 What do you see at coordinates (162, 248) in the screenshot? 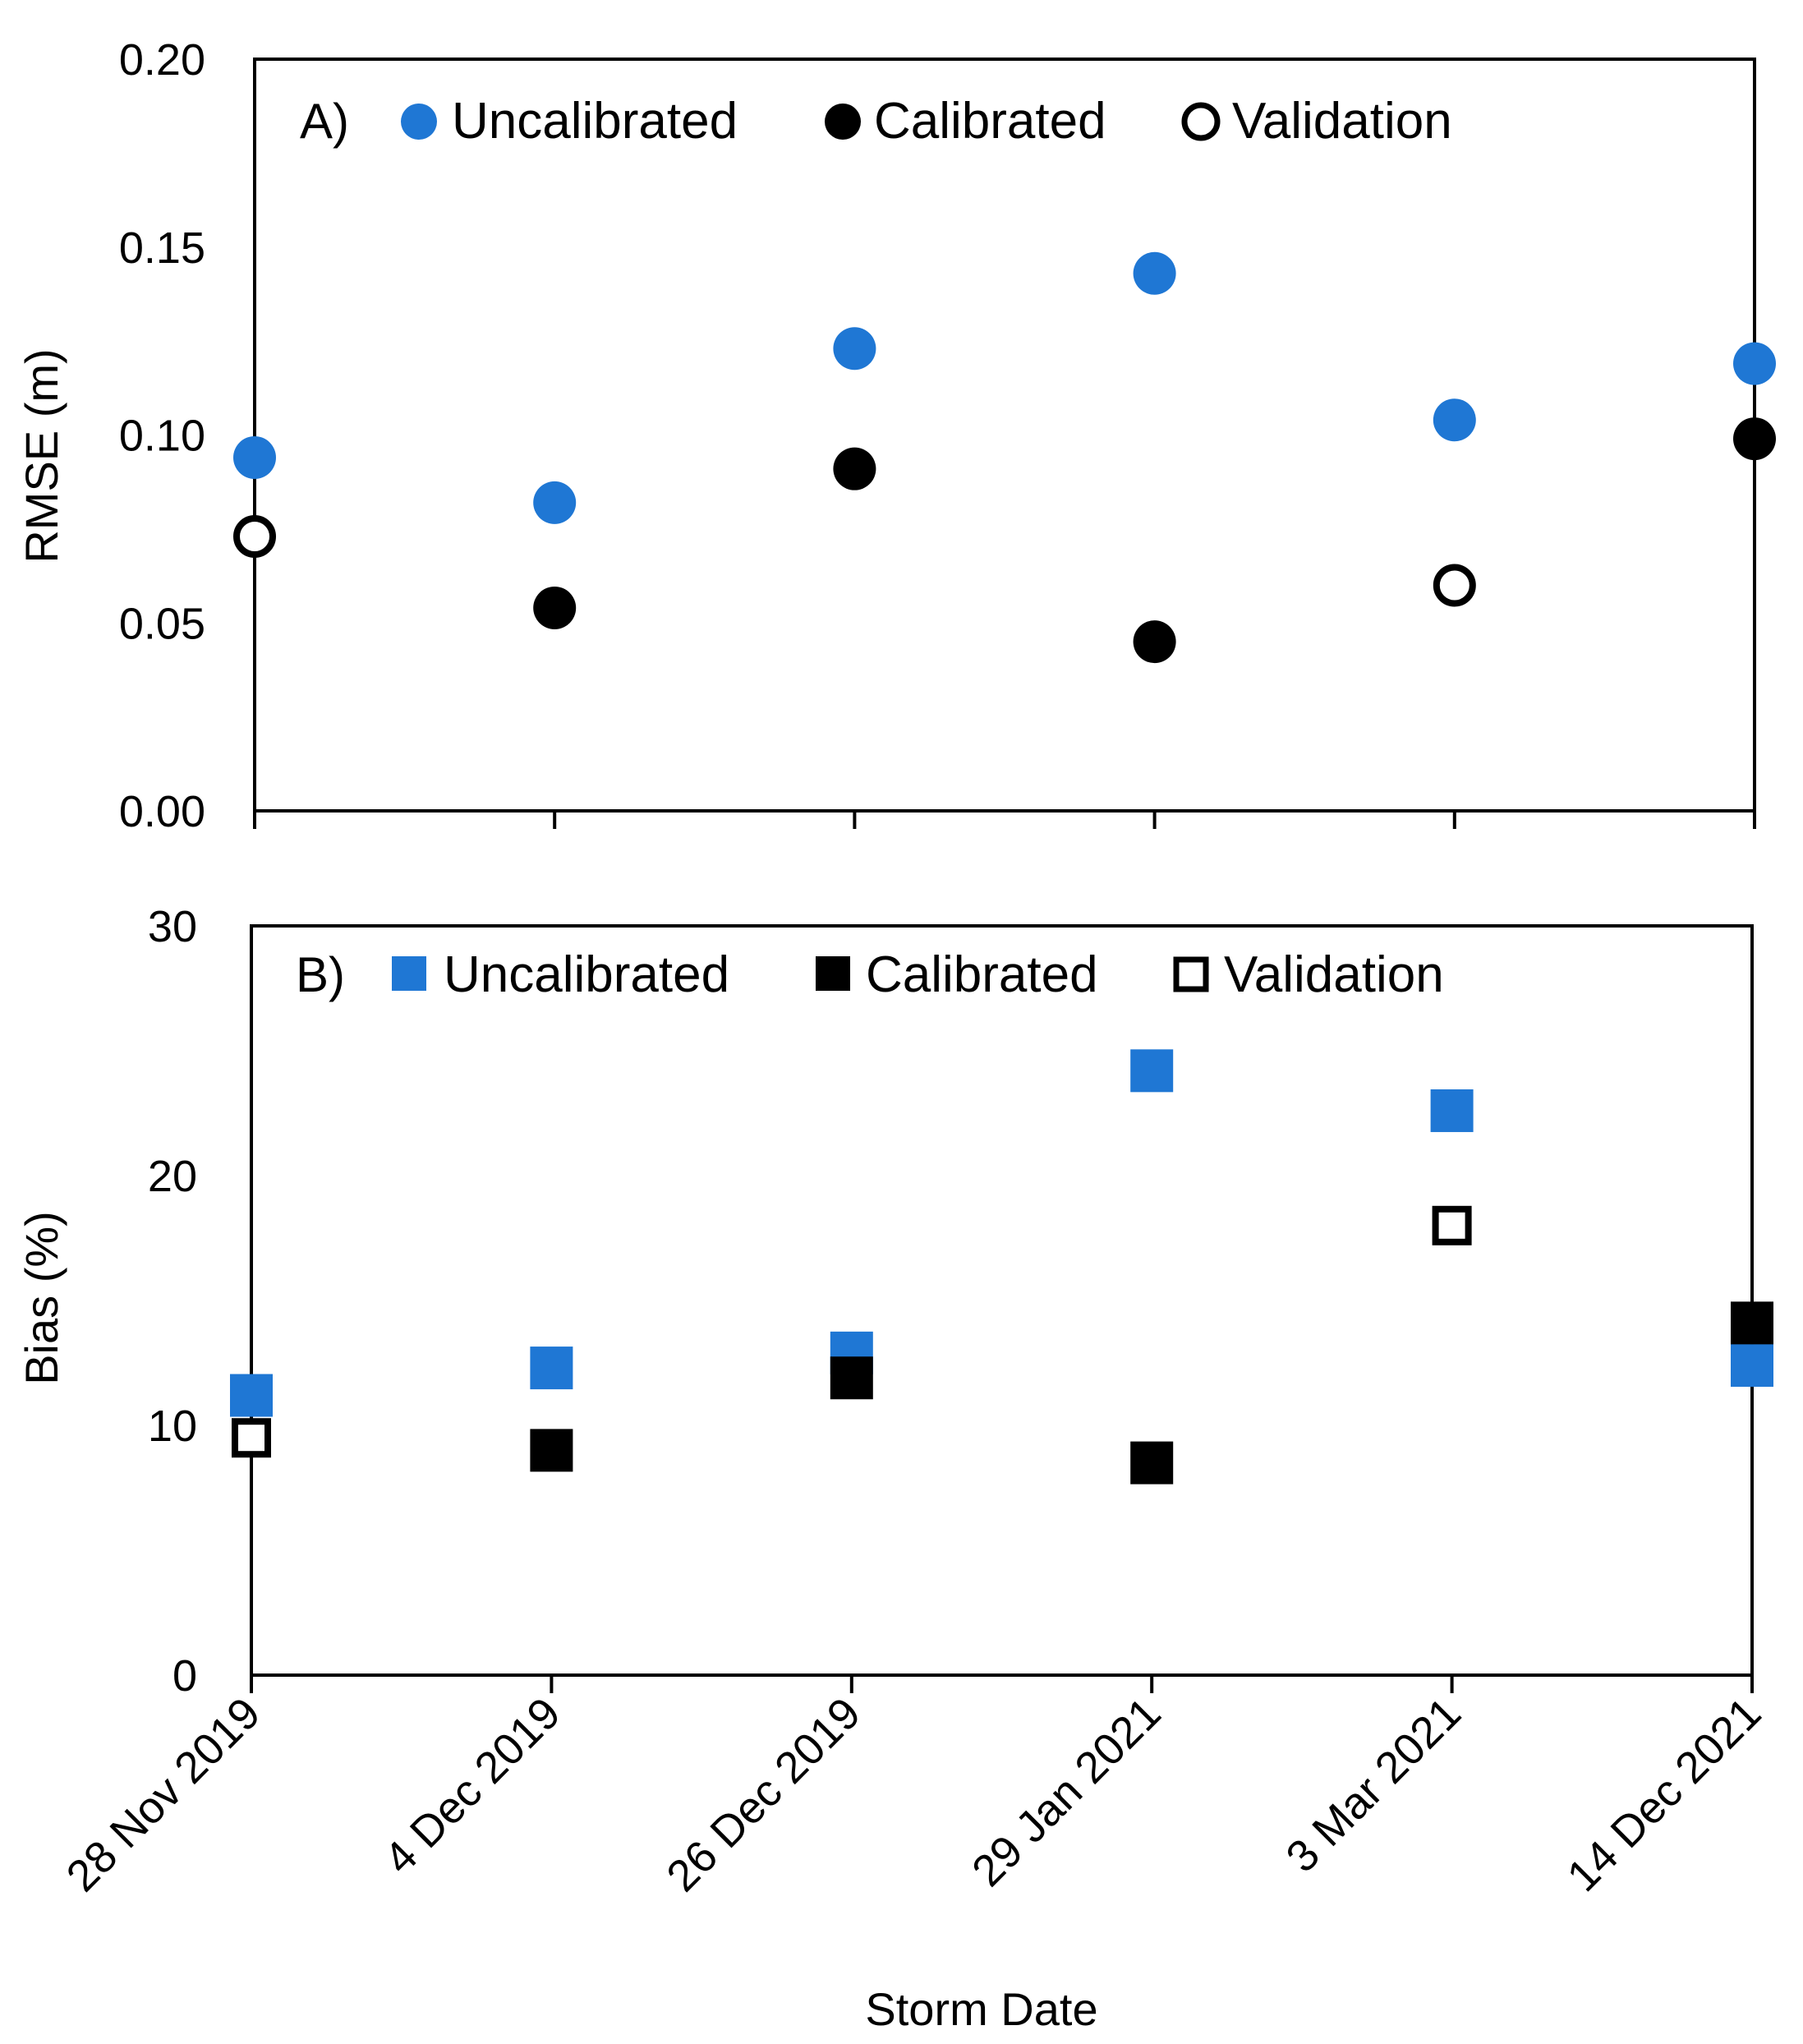
I see `panel-a-y-tick-label: 0.15` at bounding box center [162, 248].